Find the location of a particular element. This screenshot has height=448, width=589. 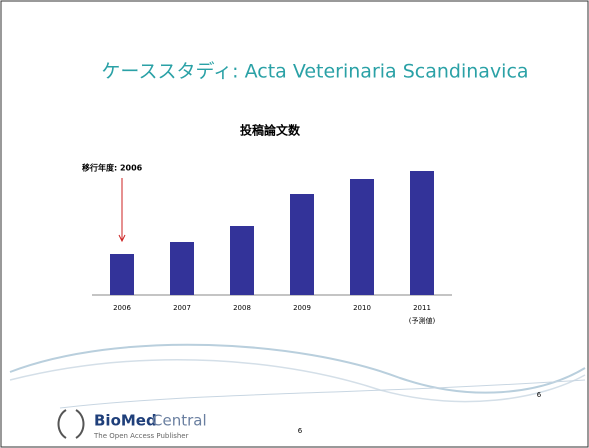

chart-title: 投稿論文数 is located at coordinates (270, 130).